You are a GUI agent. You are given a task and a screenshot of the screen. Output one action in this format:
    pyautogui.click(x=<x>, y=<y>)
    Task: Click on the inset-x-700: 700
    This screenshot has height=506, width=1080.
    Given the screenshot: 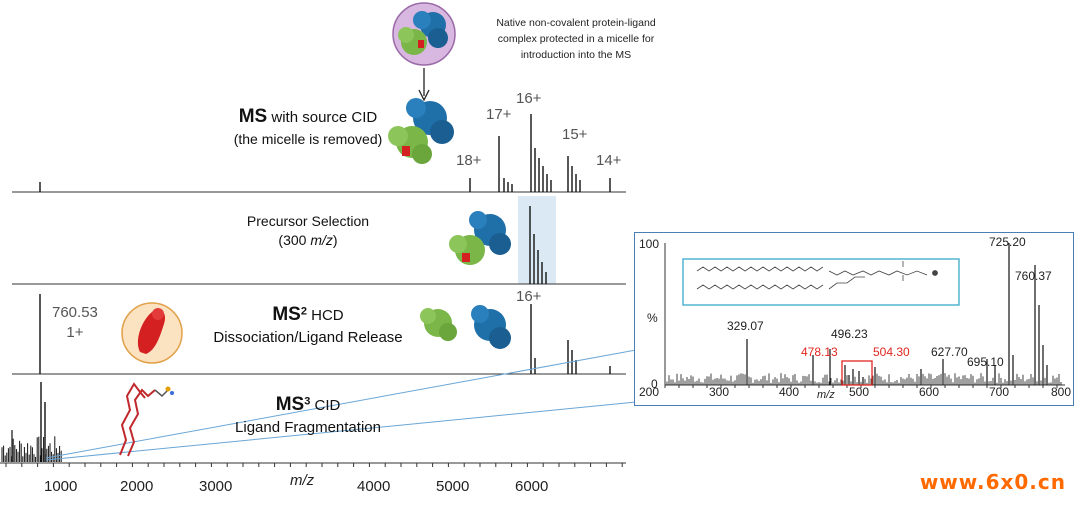 What is the action you would take?
    pyautogui.click(x=999, y=392)
    